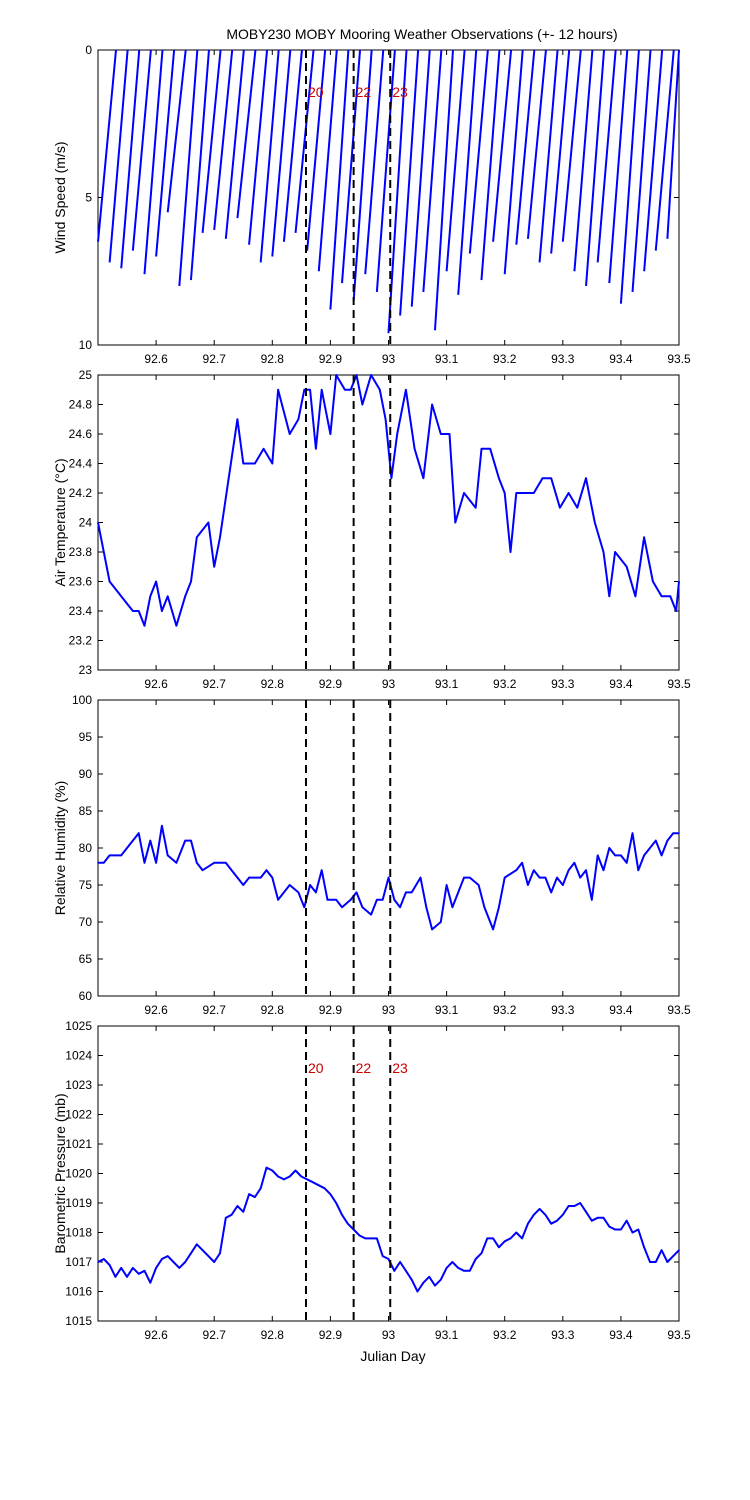  I want to click on y-tick-label: 1019, so click(78, 1203).